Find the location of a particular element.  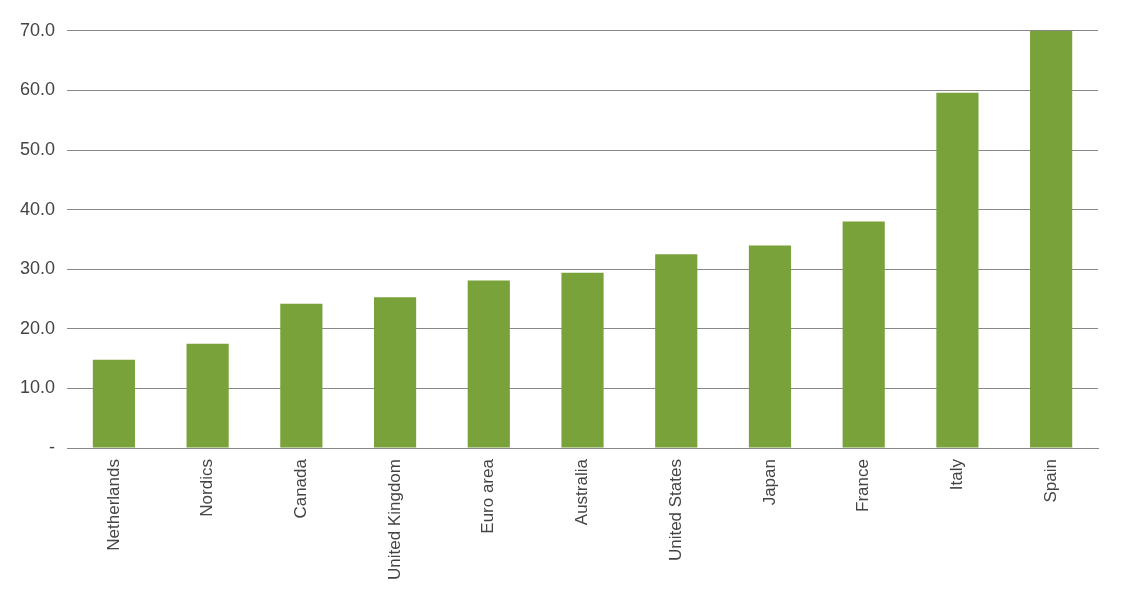

y-tick-label: 20.0 is located at coordinates (37, 327).